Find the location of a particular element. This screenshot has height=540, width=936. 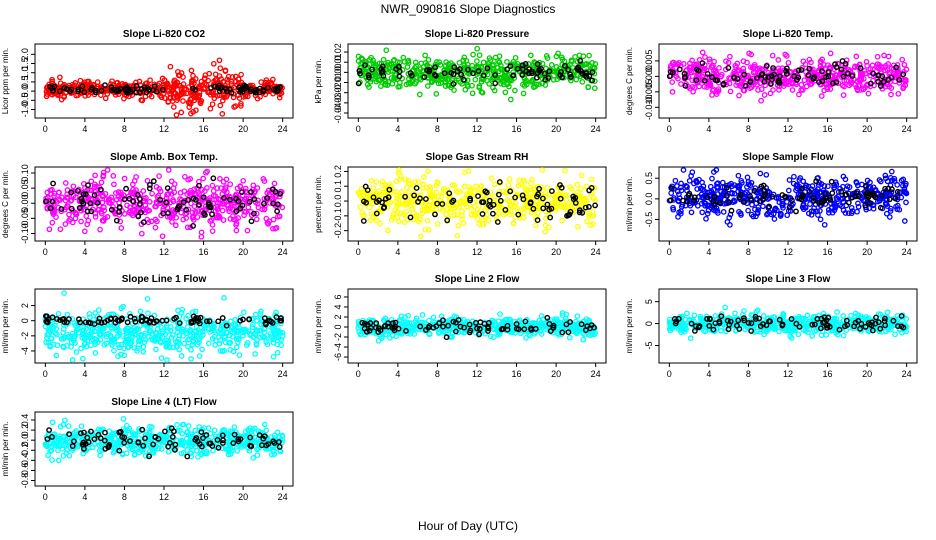

x-tick-label: 24 is located at coordinates (283, 129).